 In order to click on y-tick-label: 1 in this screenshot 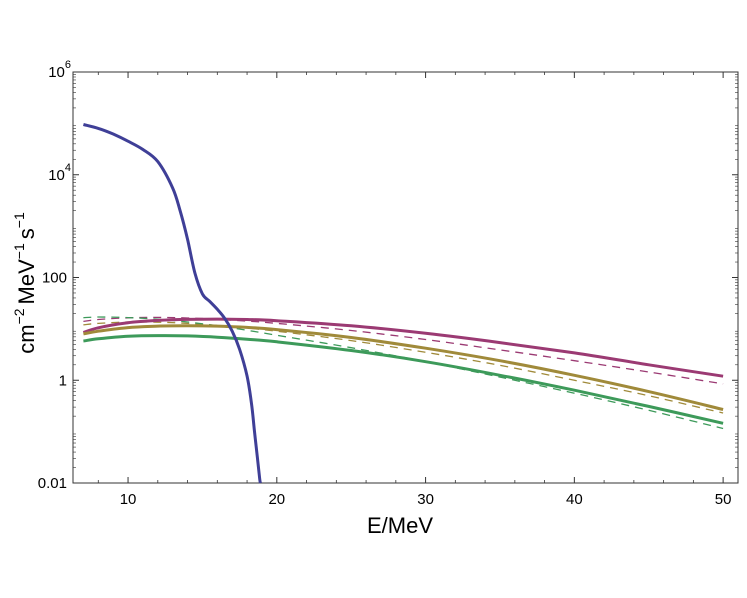, I will do `click(63, 380)`.